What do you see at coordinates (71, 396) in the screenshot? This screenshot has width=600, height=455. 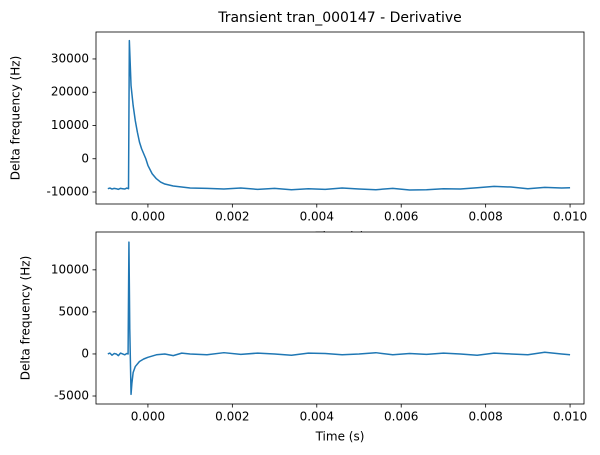 I see `y-tick-label: -5000` at bounding box center [71, 396].